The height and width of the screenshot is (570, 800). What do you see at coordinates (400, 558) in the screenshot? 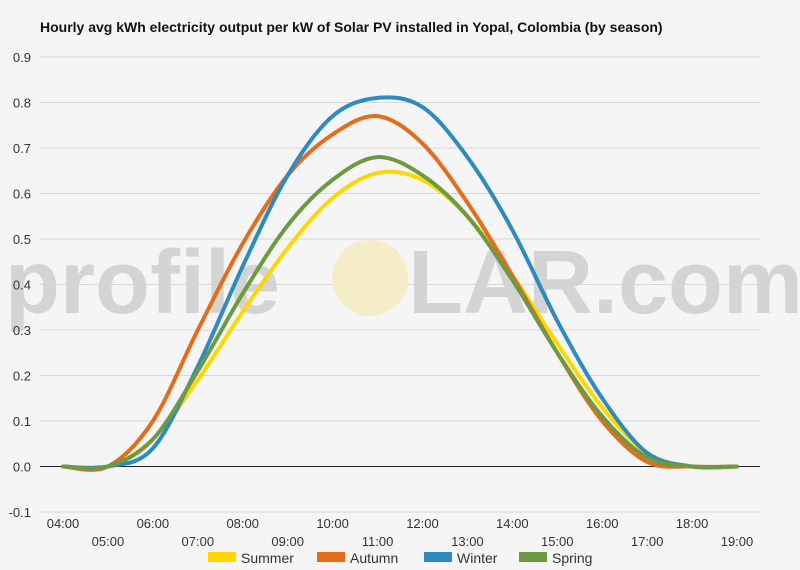
I see `legend: Summer Autumn Winter Spring` at bounding box center [400, 558].